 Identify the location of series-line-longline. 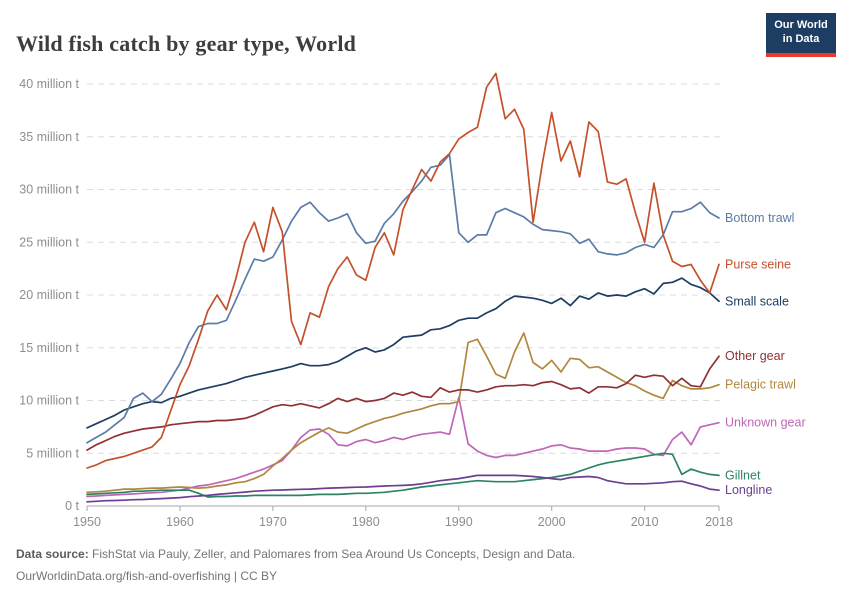
(403, 488).